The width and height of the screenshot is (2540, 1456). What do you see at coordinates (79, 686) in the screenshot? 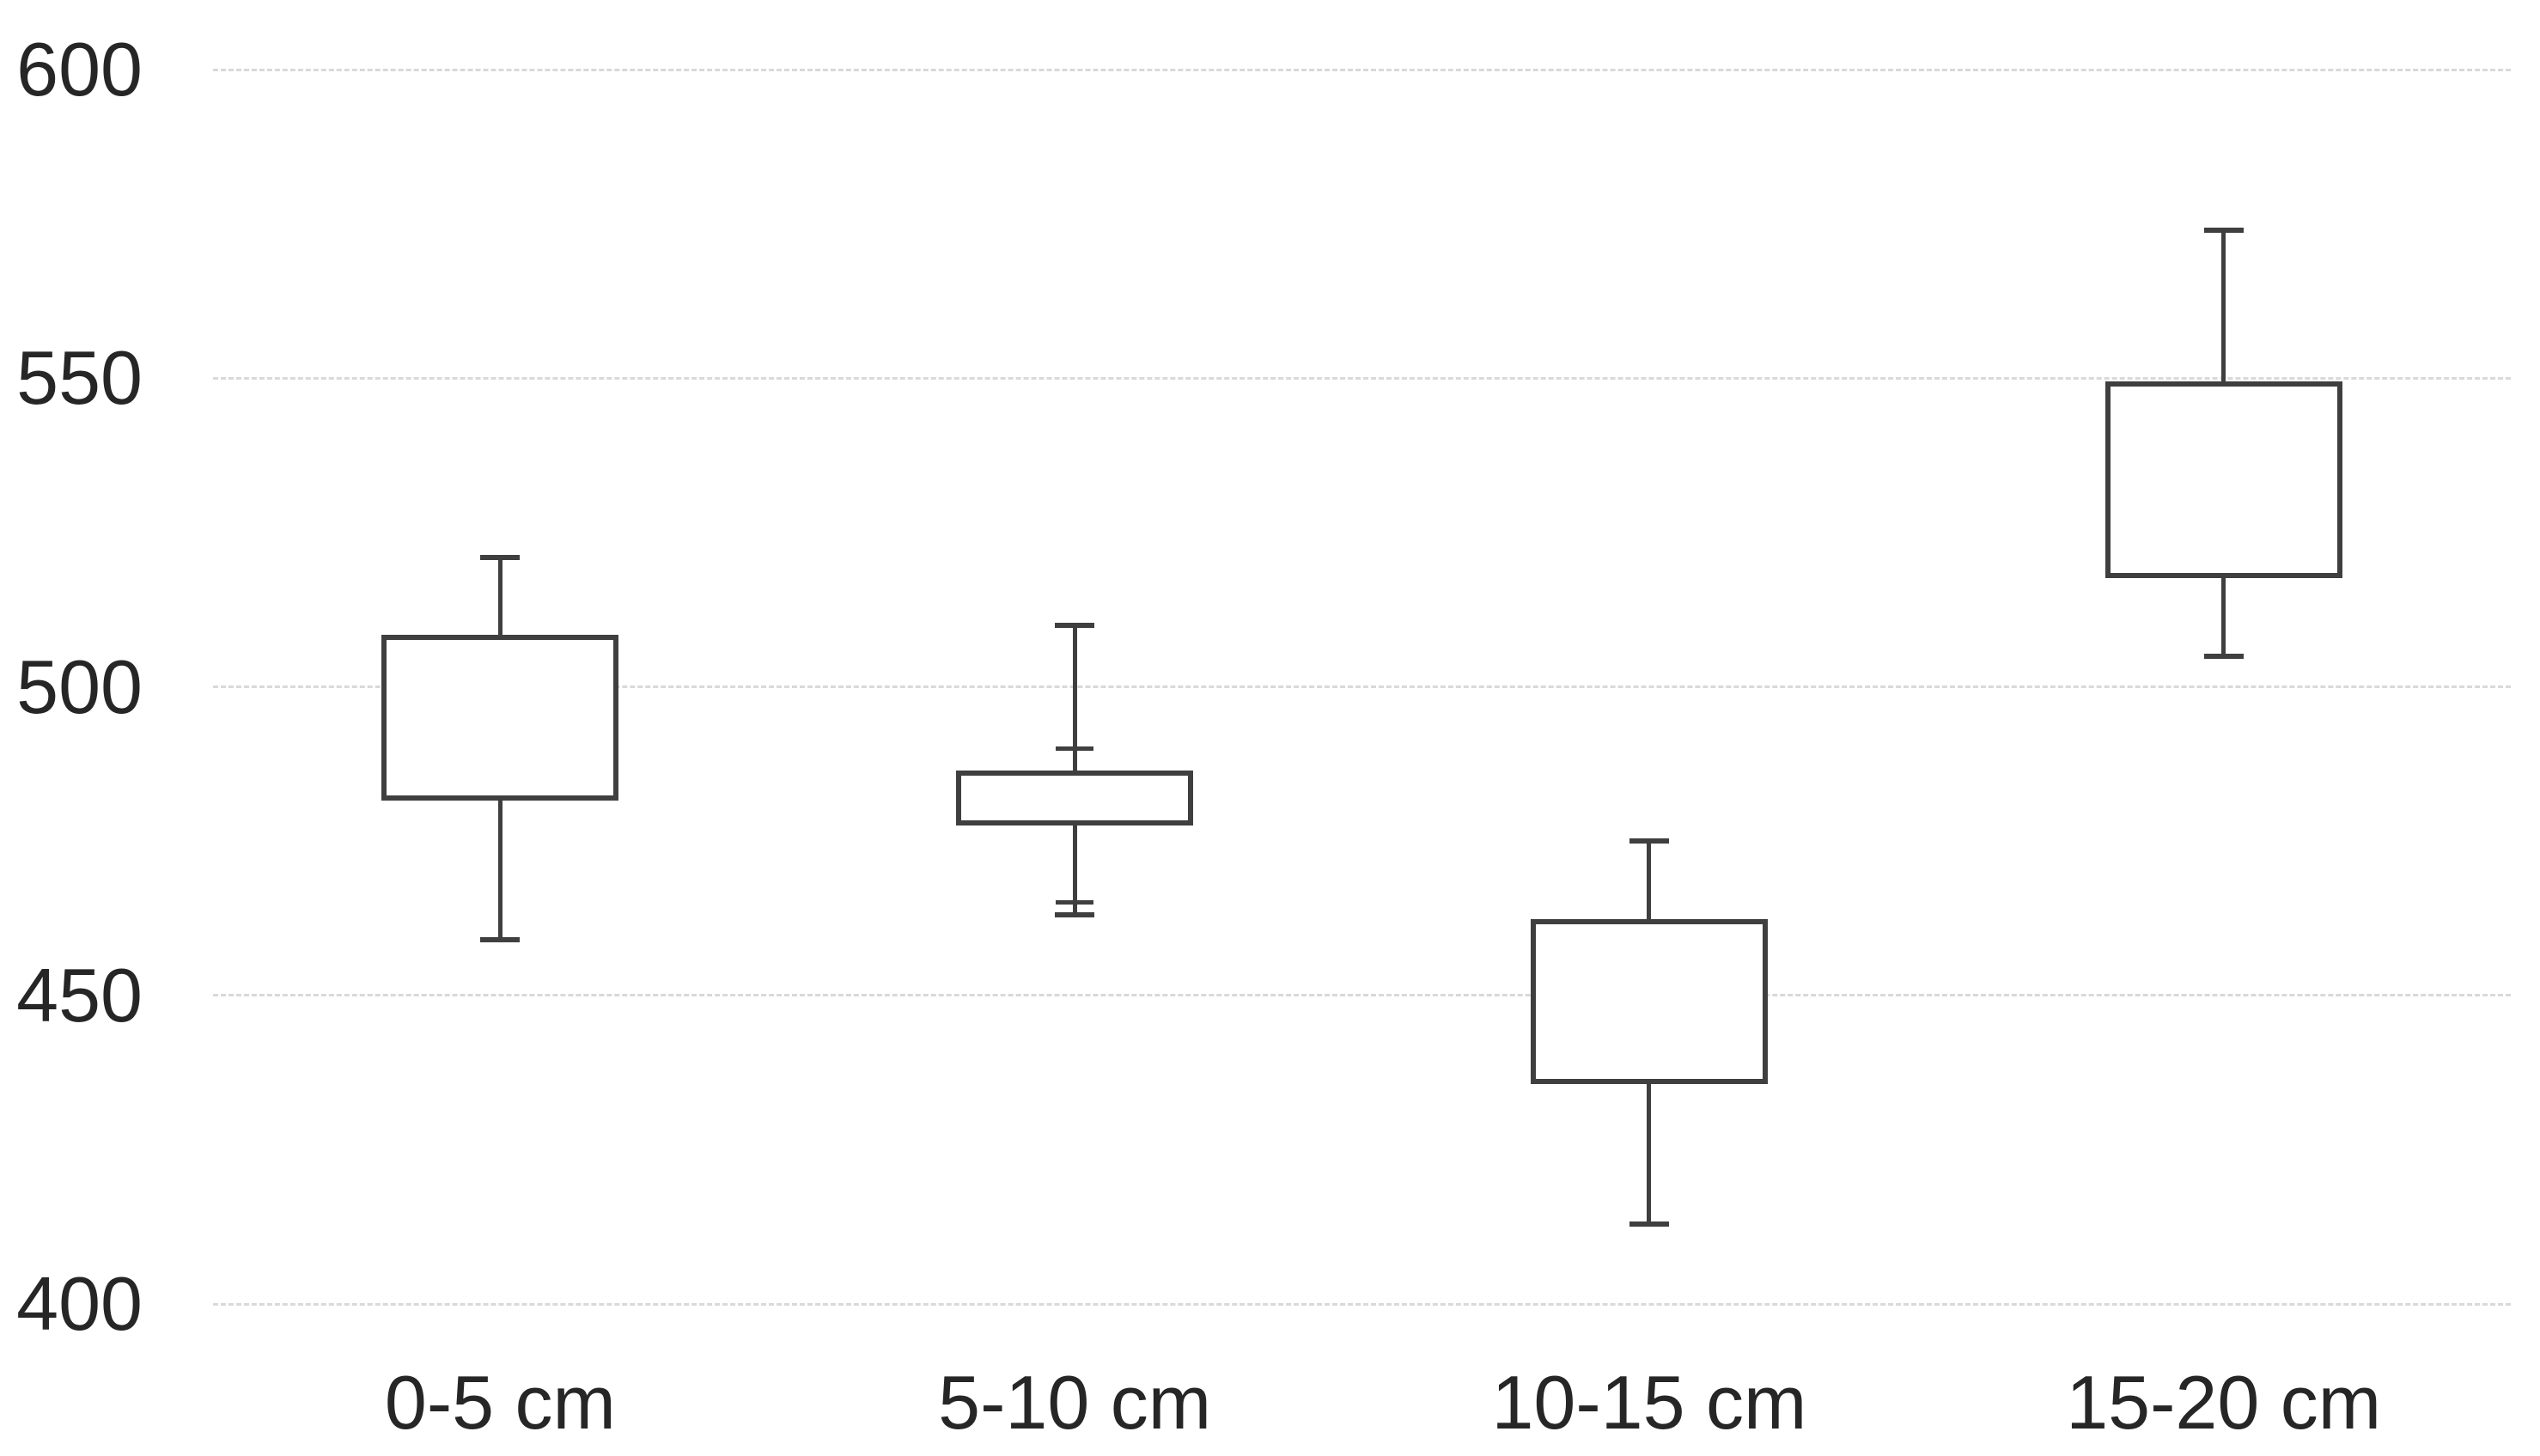
I see `y-axis-tick-label: 500` at bounding box center [79, 686].